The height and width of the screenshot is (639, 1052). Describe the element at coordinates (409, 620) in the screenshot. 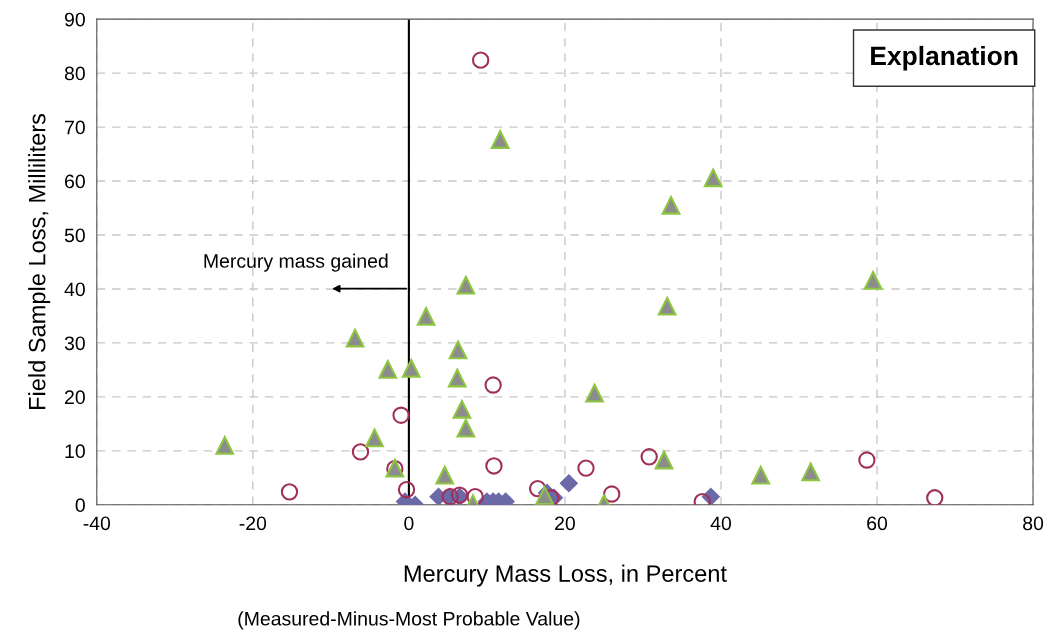

I see `text: (Measured-Minus-Most Probable Value)` at that location.